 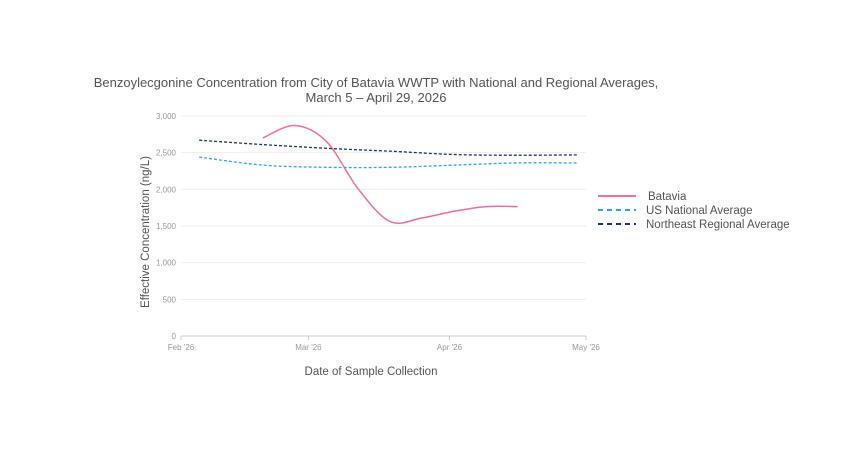 What do you see at coordinates (166, 116) in the screenshot?
I see `y-tick-label: 3,000` at bounding box center [166, 116].